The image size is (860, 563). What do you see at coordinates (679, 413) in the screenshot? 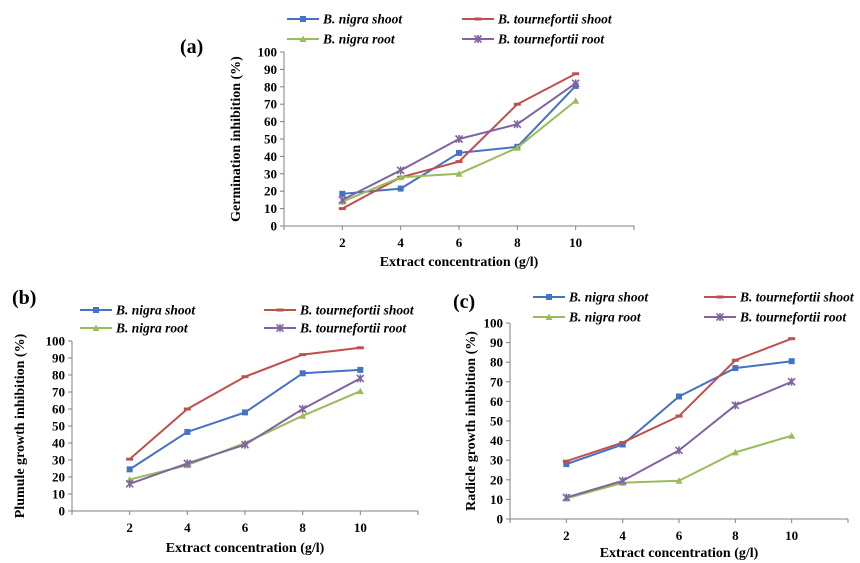
I see `series-b-nigra-shoot` at bounding box center [679, 413].